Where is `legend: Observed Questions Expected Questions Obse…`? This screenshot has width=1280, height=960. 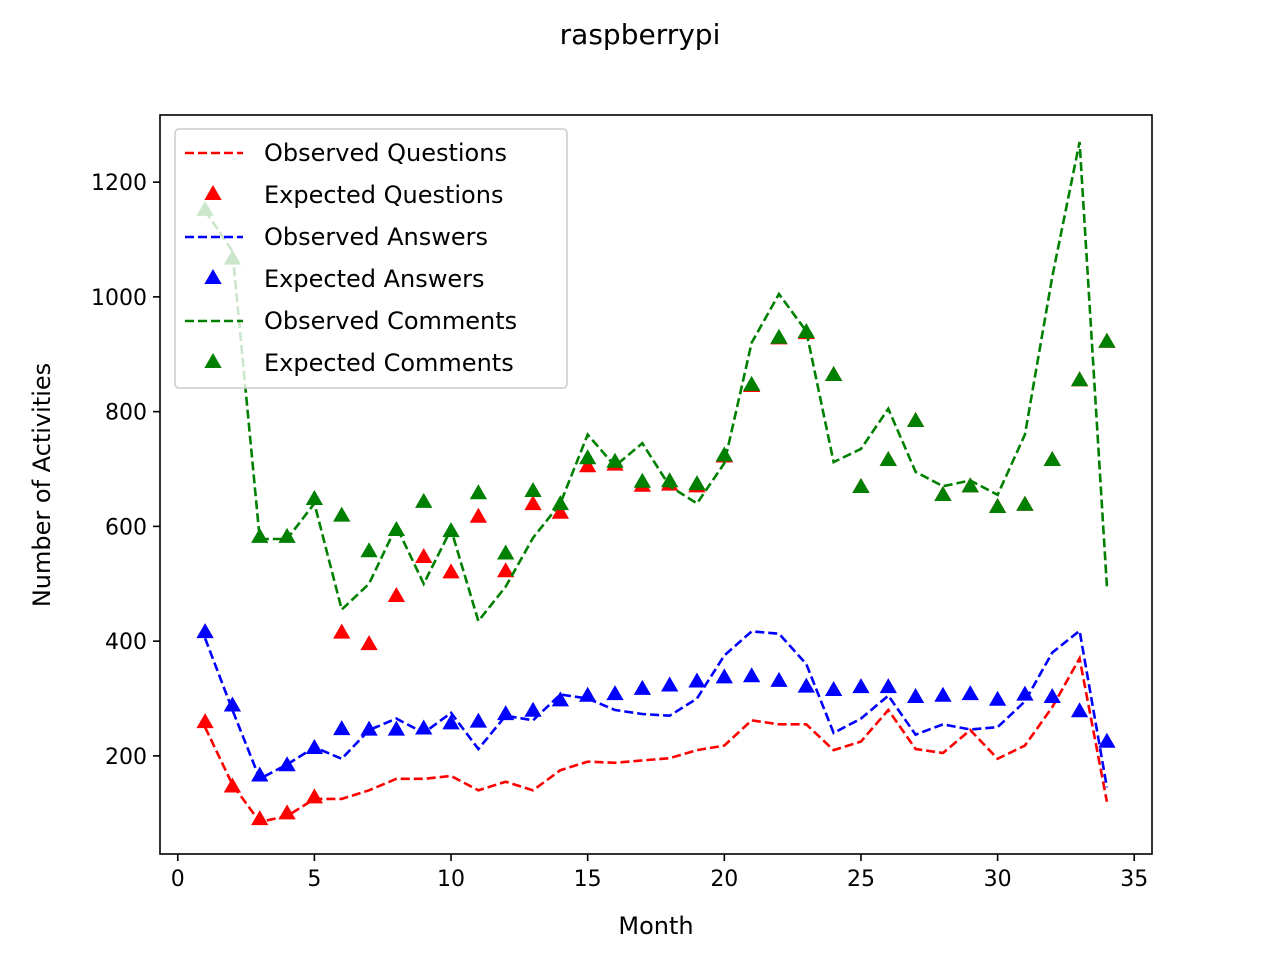
legend: Observed Questions Expected Questions Obse… is located at coordinates (371, 258).